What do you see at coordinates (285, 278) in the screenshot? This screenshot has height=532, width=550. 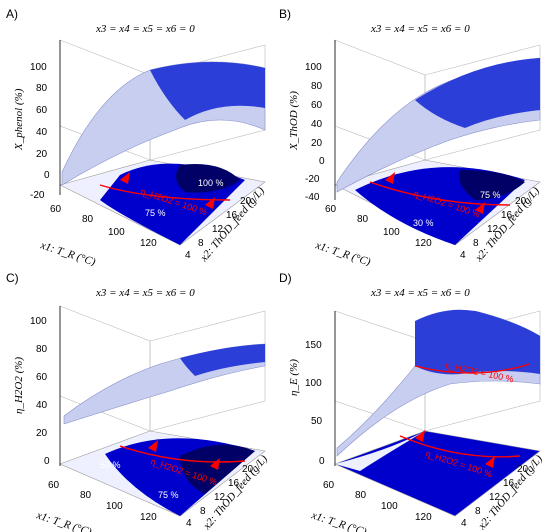 I see `panel-label: D)` at bounding box center [285, 278].